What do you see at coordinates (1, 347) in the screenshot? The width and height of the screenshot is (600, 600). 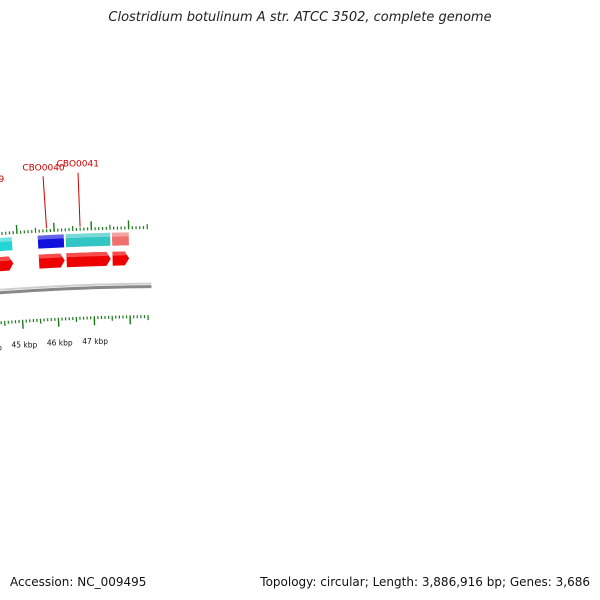 I see `kbp-label: 44 kbp` at bounding box center [1, 347].